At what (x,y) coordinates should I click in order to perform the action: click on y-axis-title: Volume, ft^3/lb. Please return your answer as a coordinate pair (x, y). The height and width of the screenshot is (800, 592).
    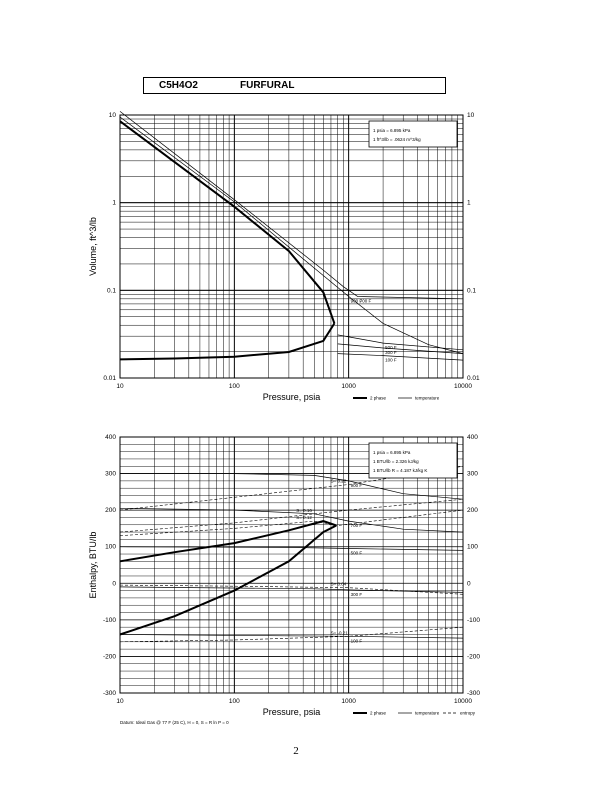
    Looking at the image, I should click on (93, 246).